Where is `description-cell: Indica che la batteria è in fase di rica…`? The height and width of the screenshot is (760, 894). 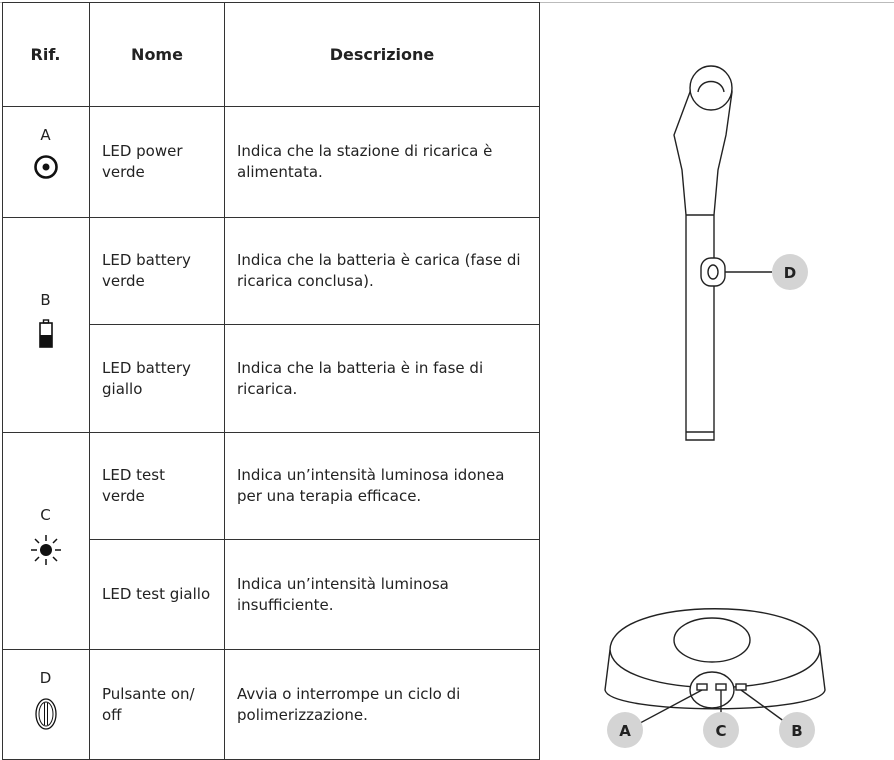
description-cell: Indica che la batteria è in fase di rica… is located at coordinates (382, 379).